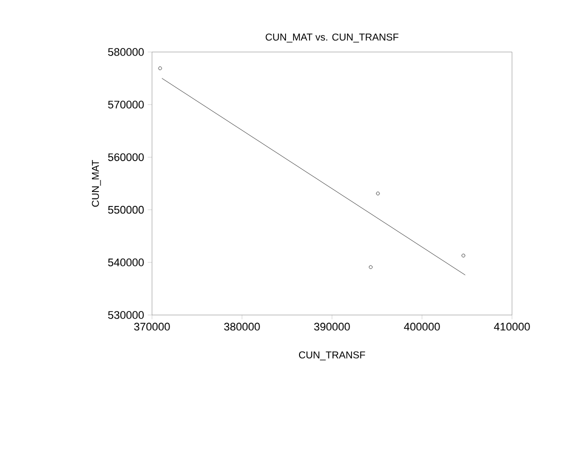 Image resolution: width=565 pixels, height=474 pixels. What do you see at coordinates (332, 38) in the screenshot?
I see `chart-title: CUN_MAT vs. CUN_TRANSF` at bounding box center [332, 38].